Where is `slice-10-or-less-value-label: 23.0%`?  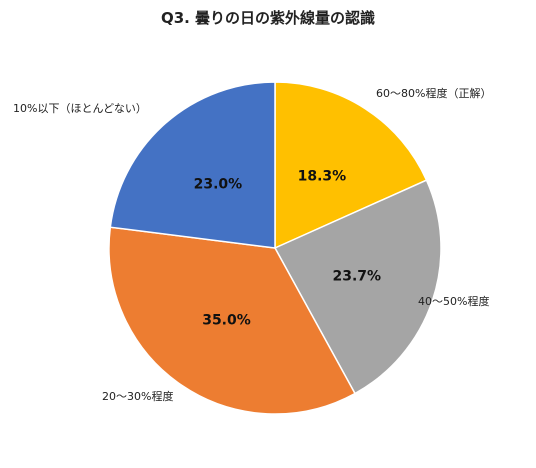 slice-10-or-less-value-label: 23.0% is located at coordinates (218, 184).